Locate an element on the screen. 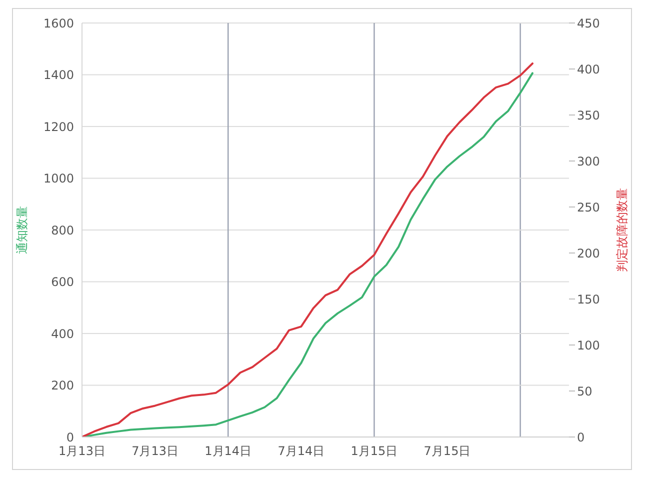 The height and width of the screenshot is (481, 647). y2-tick-label: 250 is located at coordinates (588, 207).